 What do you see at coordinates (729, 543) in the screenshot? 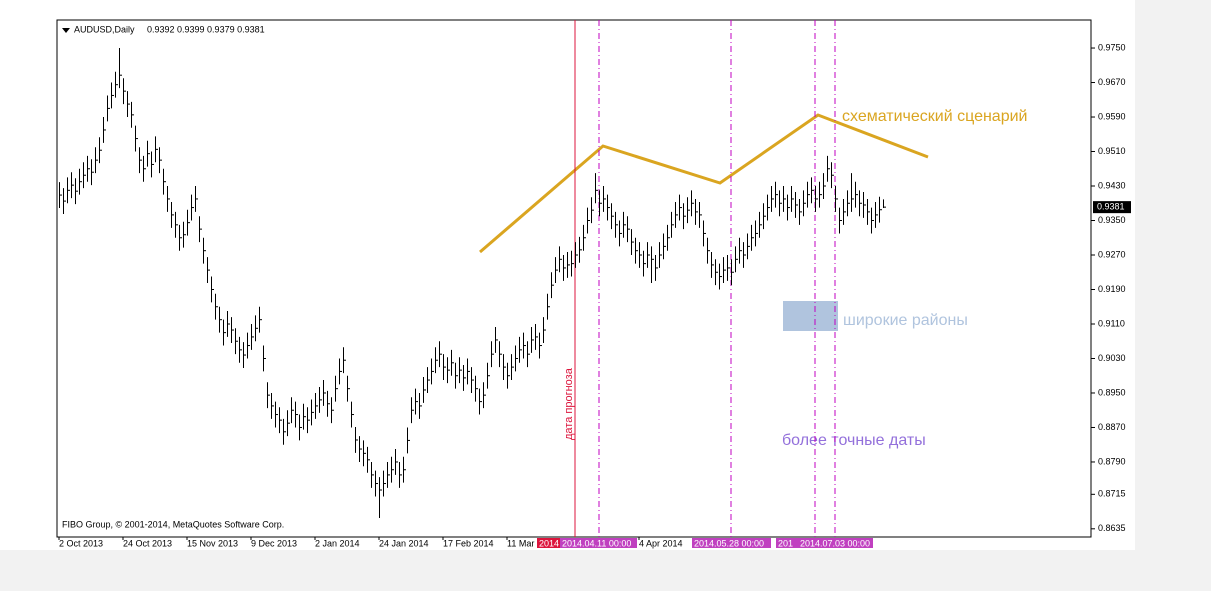
I see `date-tag-label: 2014.05.28 00:00` at bounding box center [729, 543].